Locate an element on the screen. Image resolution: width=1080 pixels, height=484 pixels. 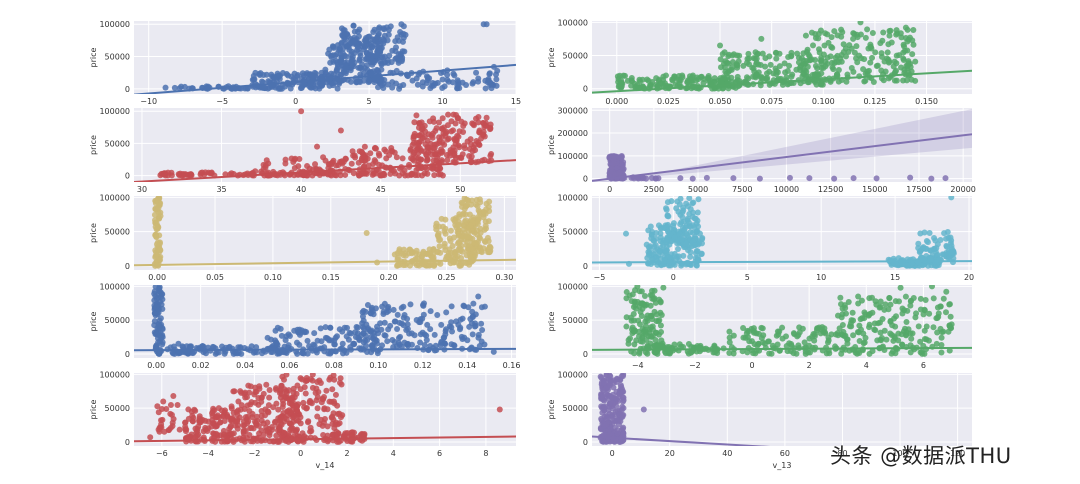
x-tick-label: −5 is located at coordinates (222, 101).